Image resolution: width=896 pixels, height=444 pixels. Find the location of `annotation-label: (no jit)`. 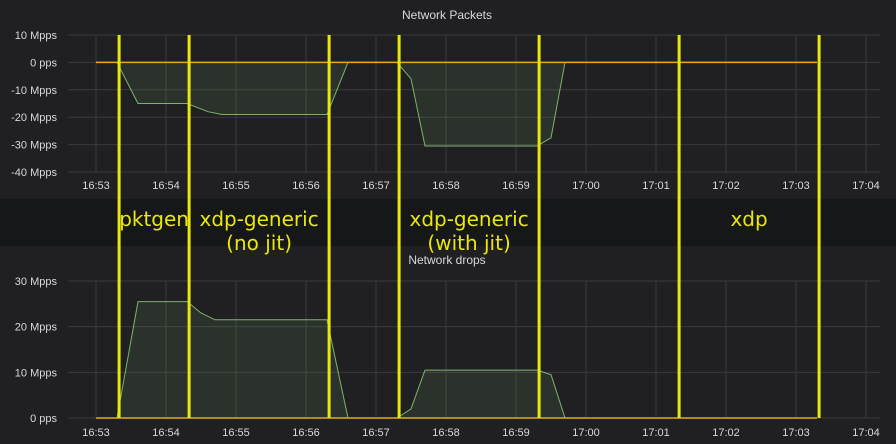

annotation-label: (no jit) is located at coordinates (259, 243).